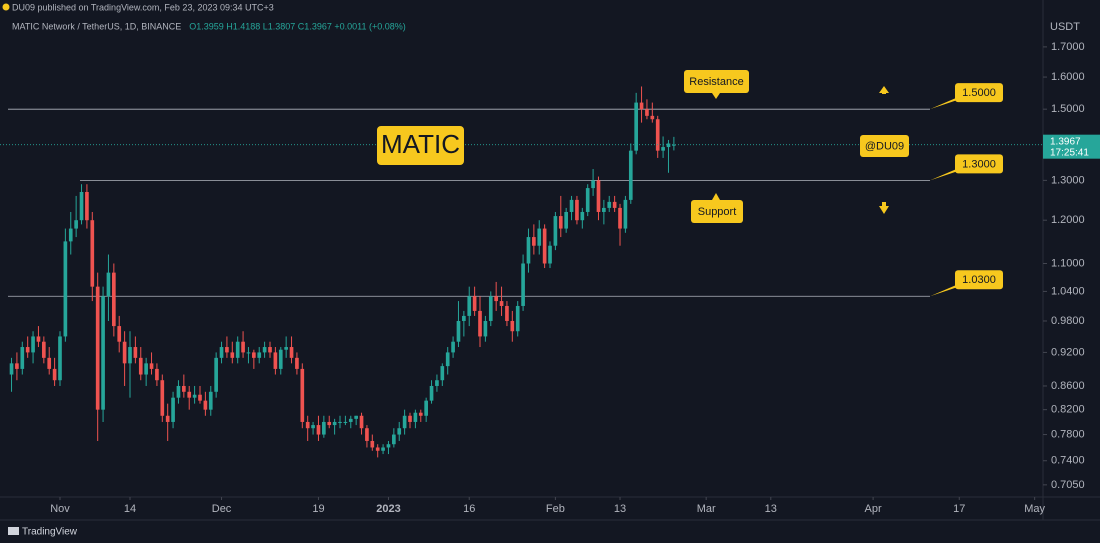 This screenshot has width=1100, height=543. Describe the element at coordinates (50, 532) in the screenshot. I see `brand: TradingView` at that location.